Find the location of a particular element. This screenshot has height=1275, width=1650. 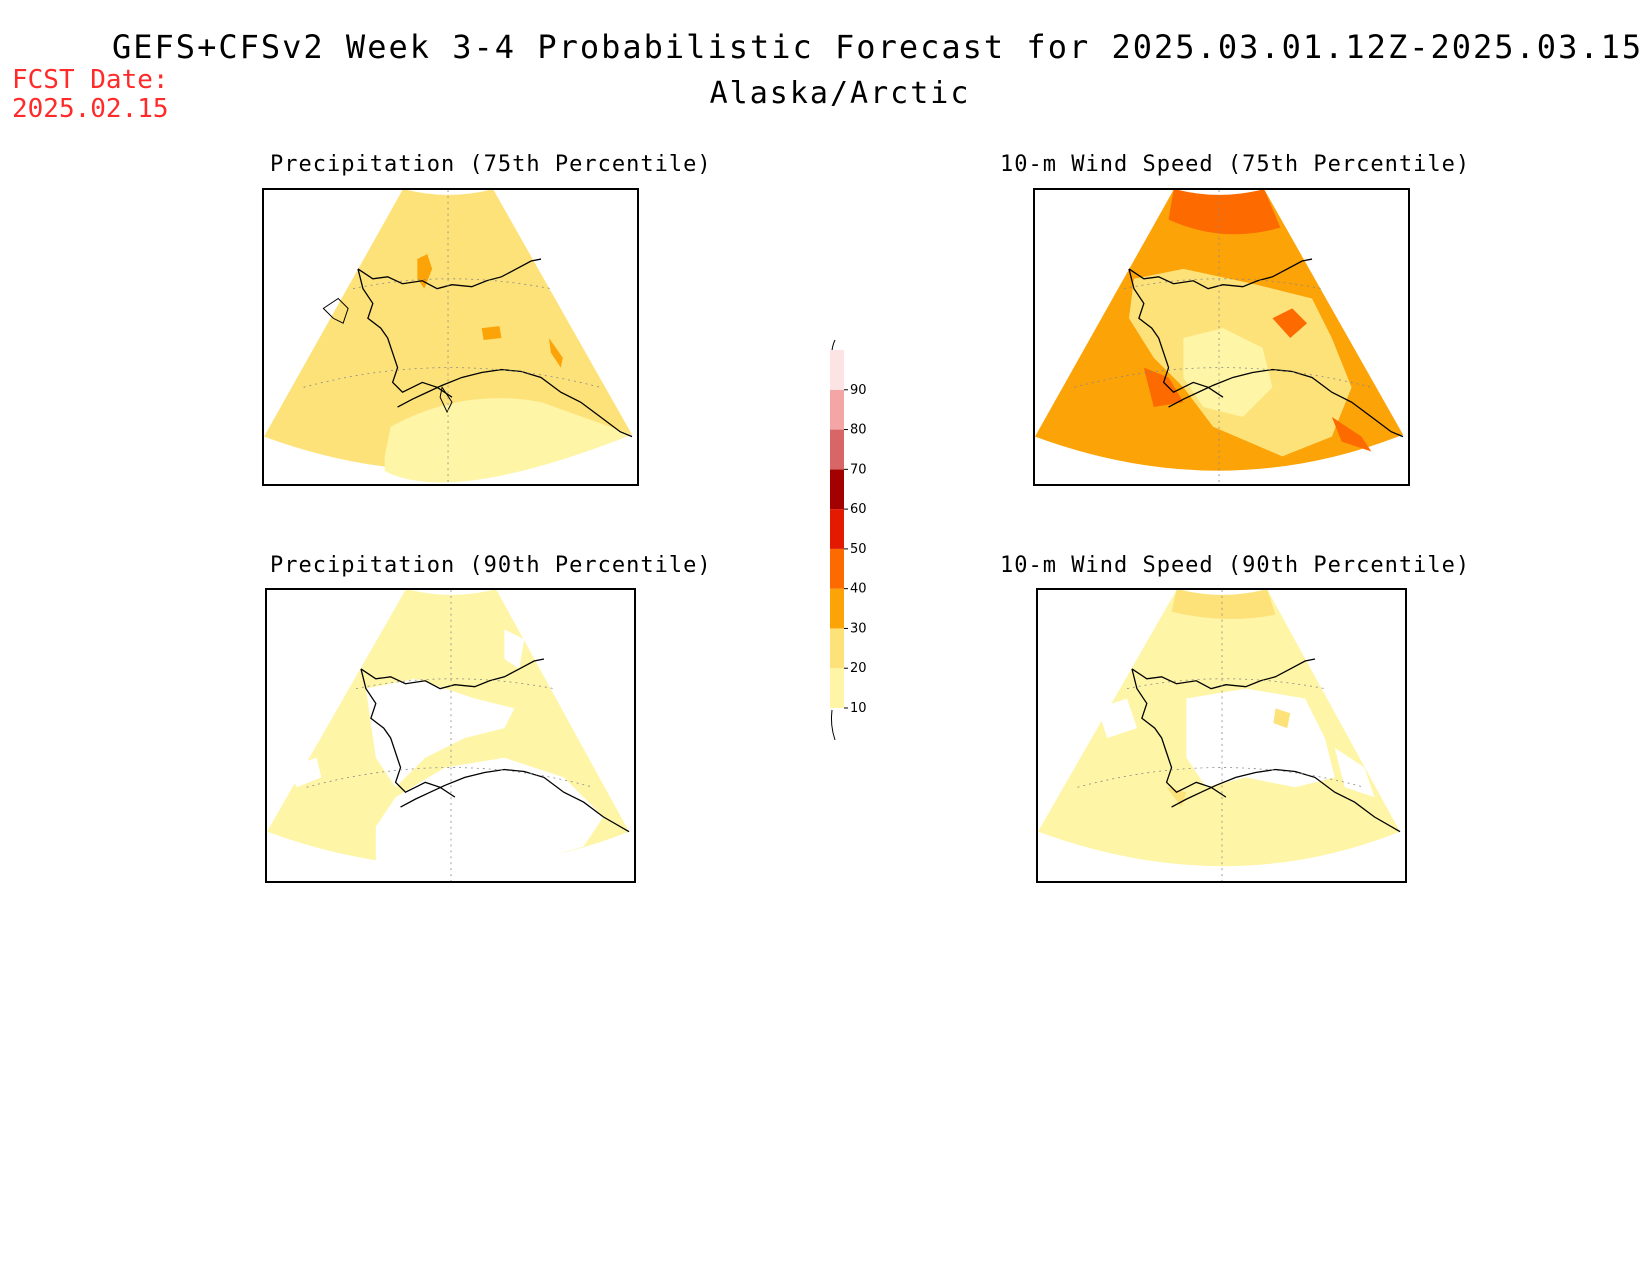

colorbar-tick-label: 50 is located at coordinates (858, 549).